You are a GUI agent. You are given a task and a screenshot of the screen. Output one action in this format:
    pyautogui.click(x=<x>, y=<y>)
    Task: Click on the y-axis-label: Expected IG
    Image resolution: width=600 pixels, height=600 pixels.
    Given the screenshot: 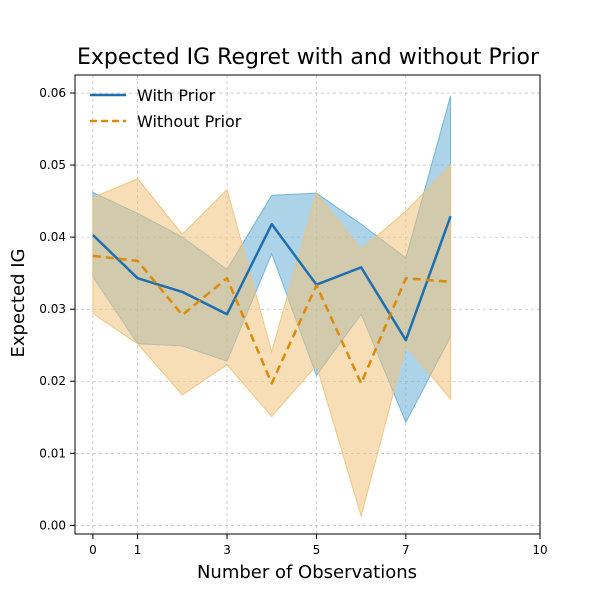 What is the action you would take?
    pyautogui.click(x=18, y=303)
    